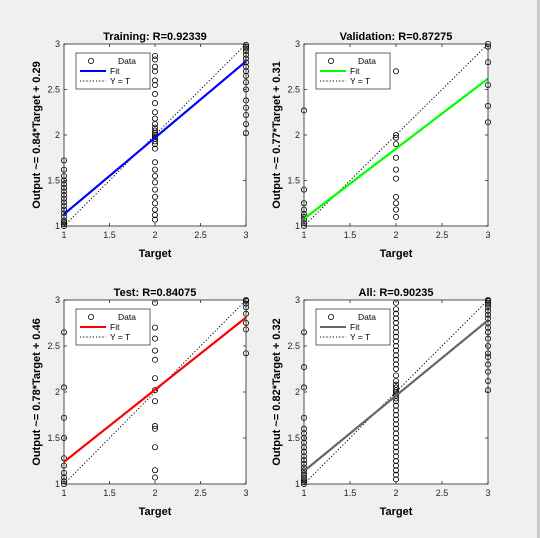  Describe the element at coordinates (155, 135) in the screenshot. I see `identity-line` at that location.